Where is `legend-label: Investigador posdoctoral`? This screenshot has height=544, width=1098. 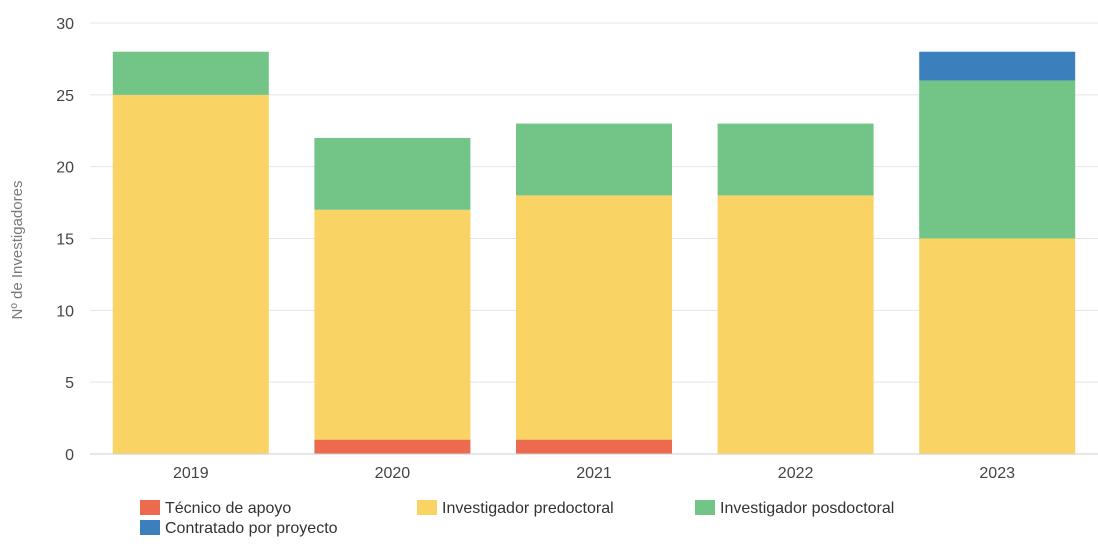 legend-label: Investigador posdoctoral is located at coordinates (807, 508).